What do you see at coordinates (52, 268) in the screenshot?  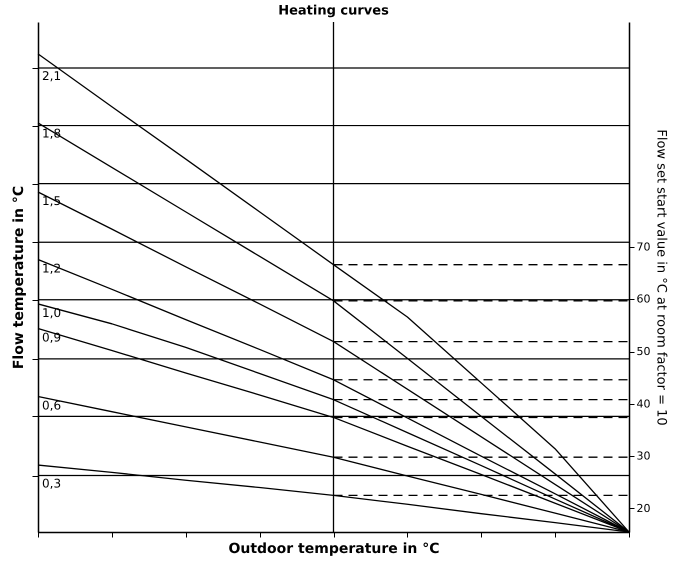 I see `series-label: 1,2` at bounding box center [52, 268].